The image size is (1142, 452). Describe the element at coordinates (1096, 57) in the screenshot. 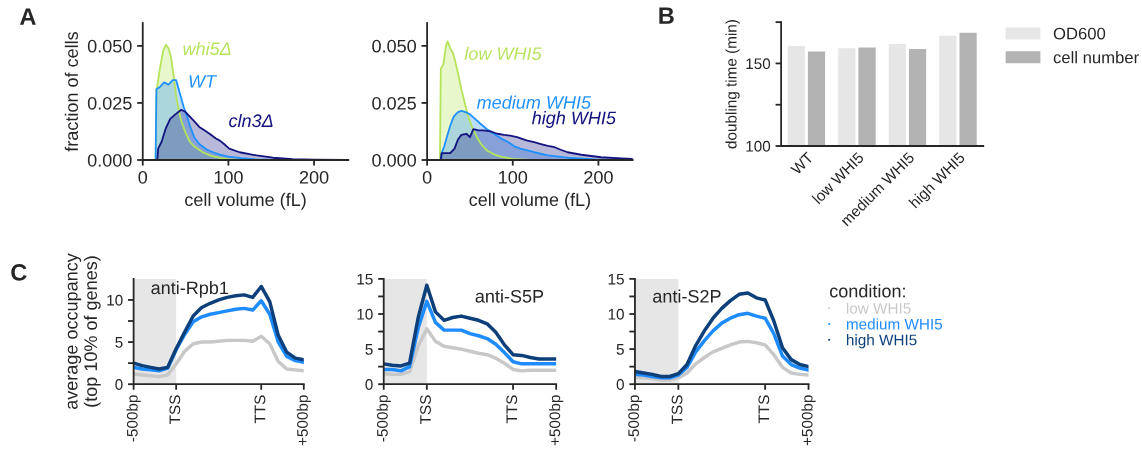

I see `legend-label: cell number` at that location.